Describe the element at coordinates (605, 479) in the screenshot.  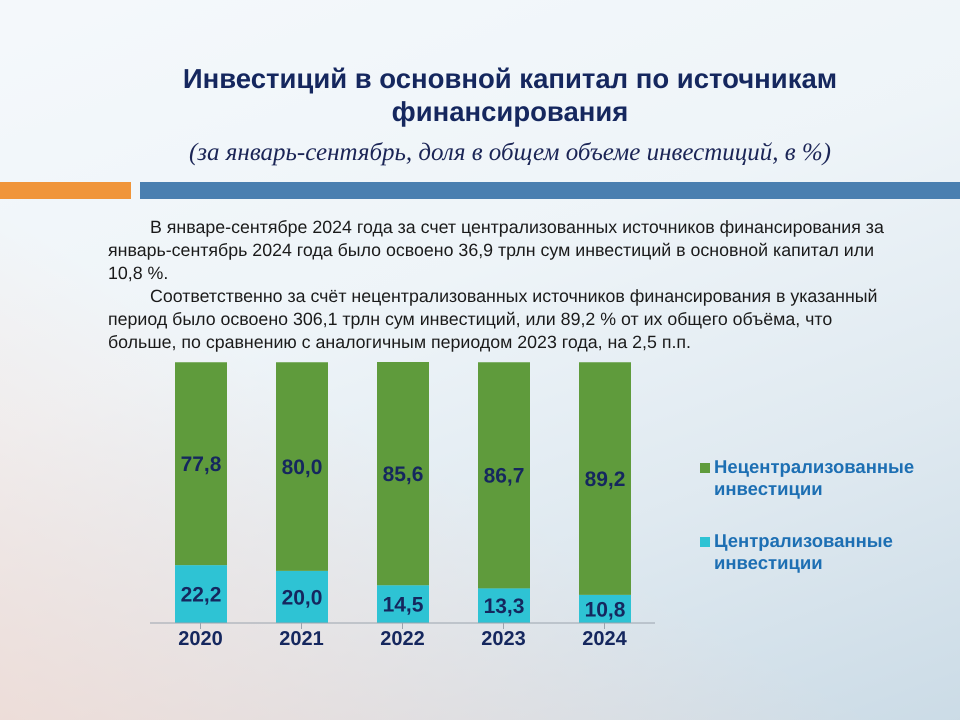
I see `data-label: 89,2` at that location.